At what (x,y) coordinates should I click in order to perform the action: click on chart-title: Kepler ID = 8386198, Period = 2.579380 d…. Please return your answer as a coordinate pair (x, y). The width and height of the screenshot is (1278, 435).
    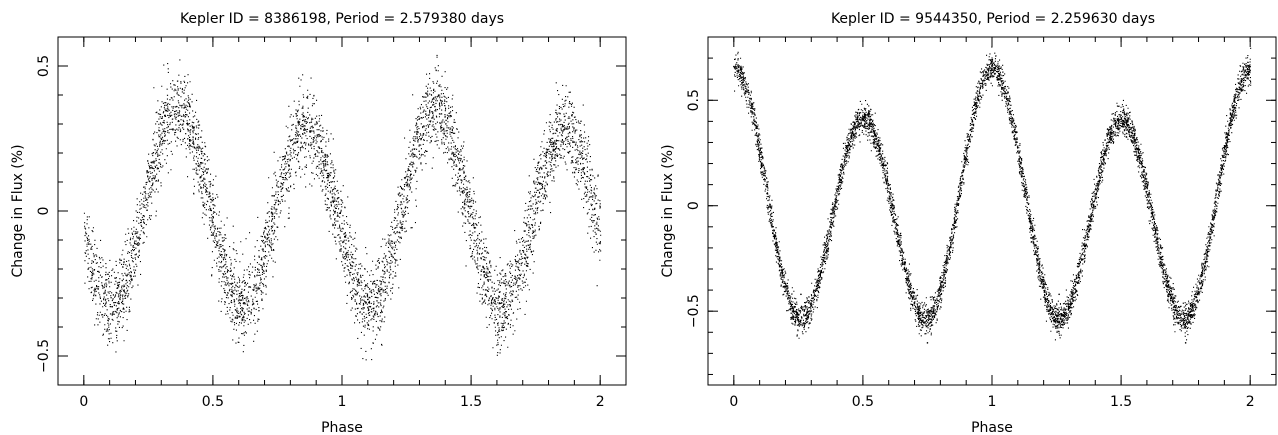
    Looking at the image, I should click on (342, 19).